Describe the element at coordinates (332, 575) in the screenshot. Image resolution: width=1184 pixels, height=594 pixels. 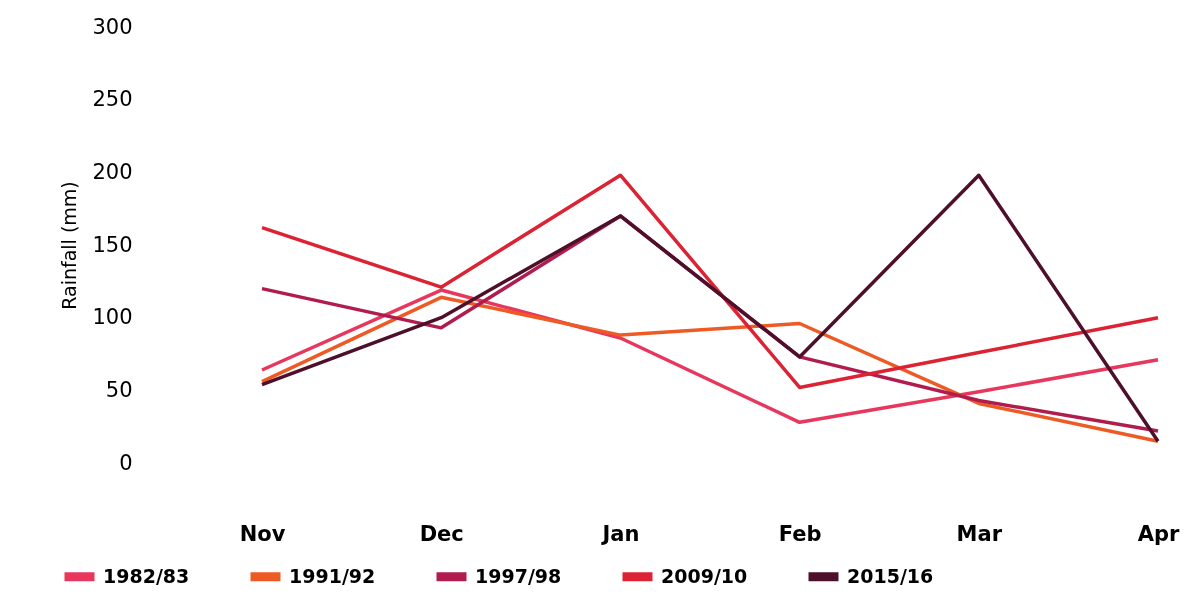
I see `legend-label: 1991/92` at that location.